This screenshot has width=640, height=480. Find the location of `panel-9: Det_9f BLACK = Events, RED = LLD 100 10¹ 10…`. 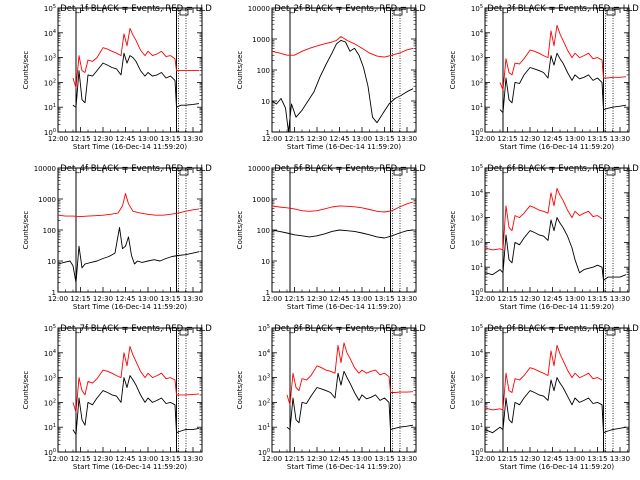

panel-9: Det_9f BLACK = Events, RED = LLD 100 10¹ 10… is located at coordinates (544, 397).